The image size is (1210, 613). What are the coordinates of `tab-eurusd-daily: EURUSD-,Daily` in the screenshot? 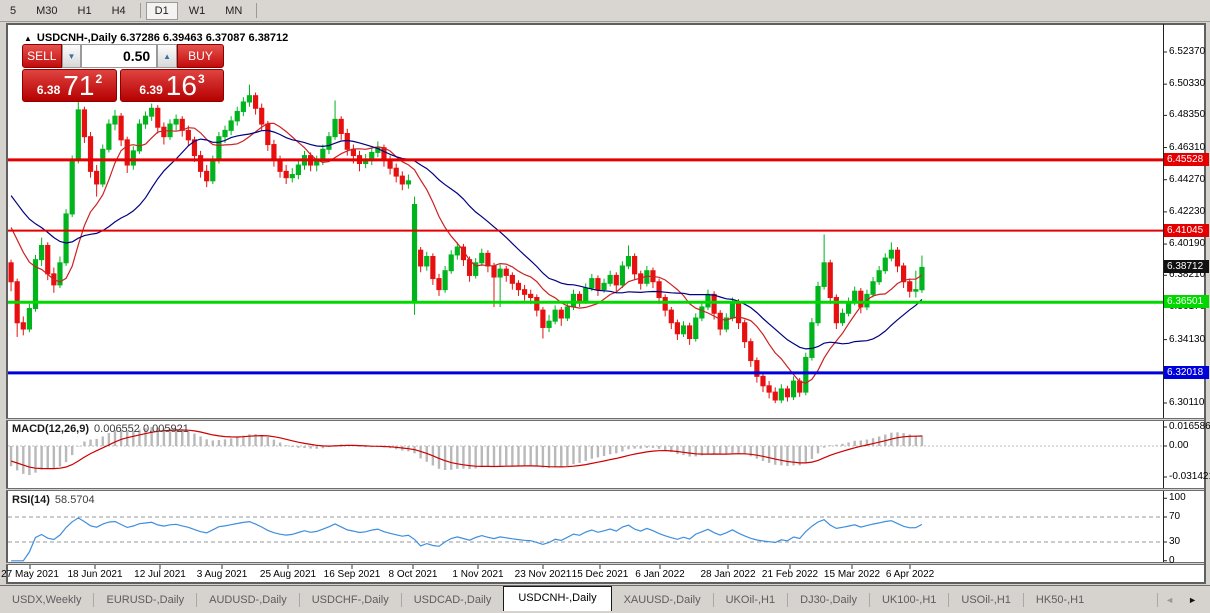 It's located at (145, 600).